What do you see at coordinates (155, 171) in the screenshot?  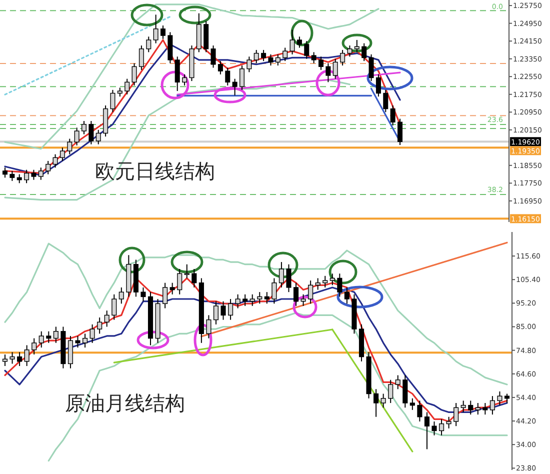 I see `annotation: 欧元日线结构` at bounding box center [155, 171].